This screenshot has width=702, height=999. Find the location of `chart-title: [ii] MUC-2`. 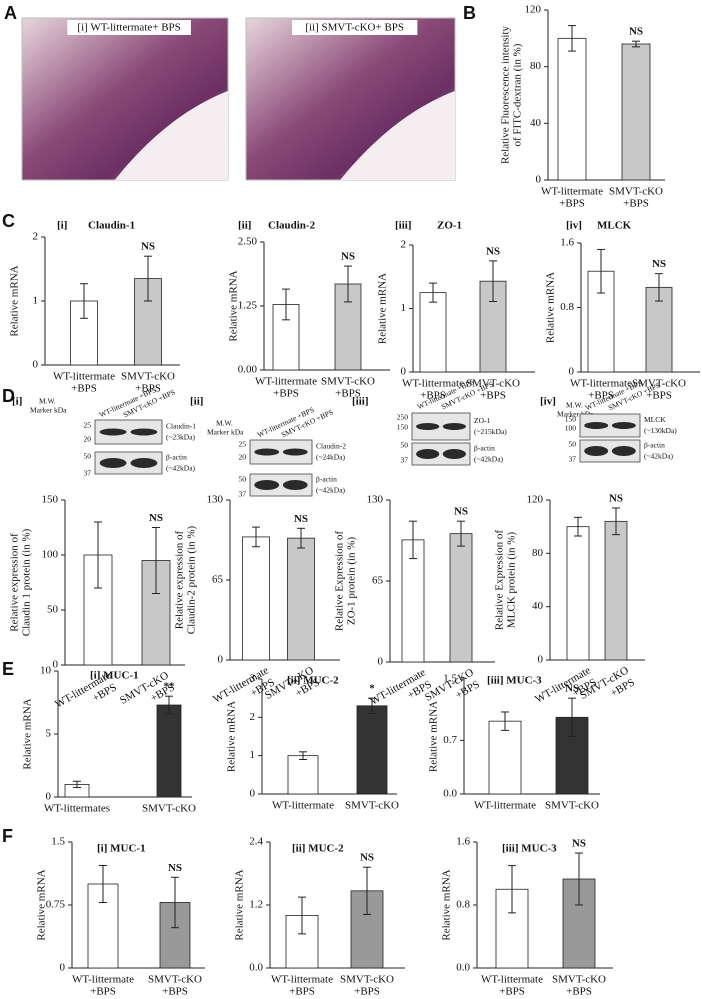

chart-title: [ii] MUC-2 is located at coordinates (318, 849).